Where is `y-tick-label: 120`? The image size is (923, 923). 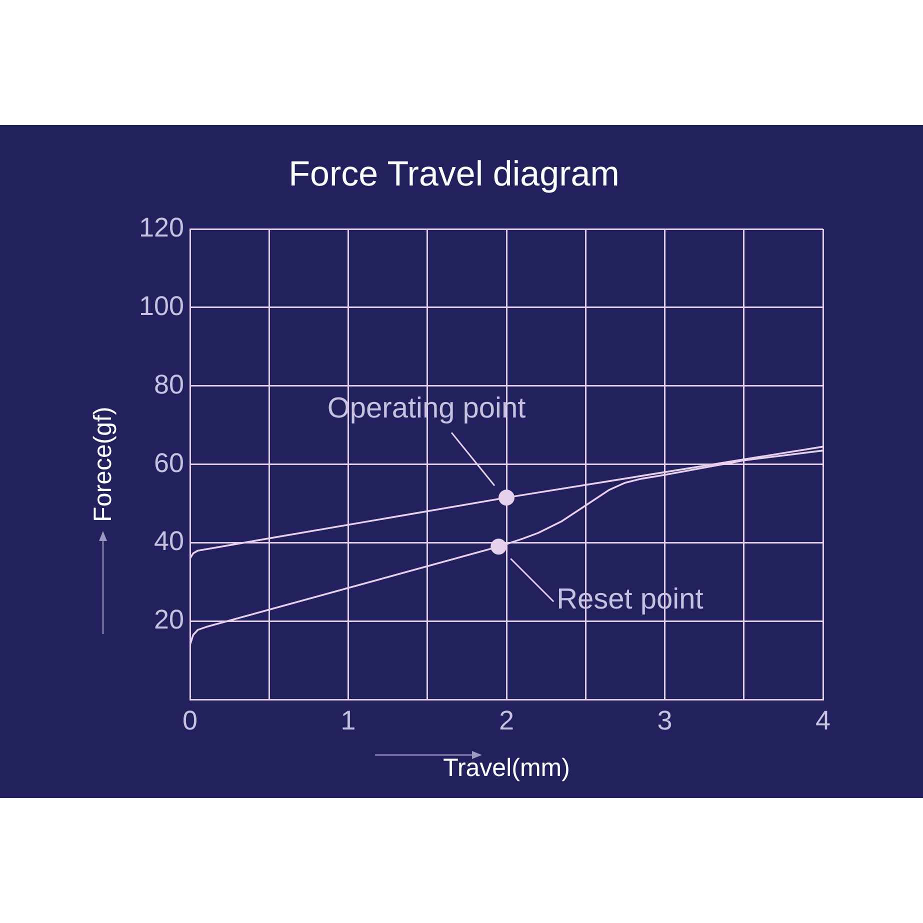
y-tick-label: 120 is located at coordinates (161, 227).